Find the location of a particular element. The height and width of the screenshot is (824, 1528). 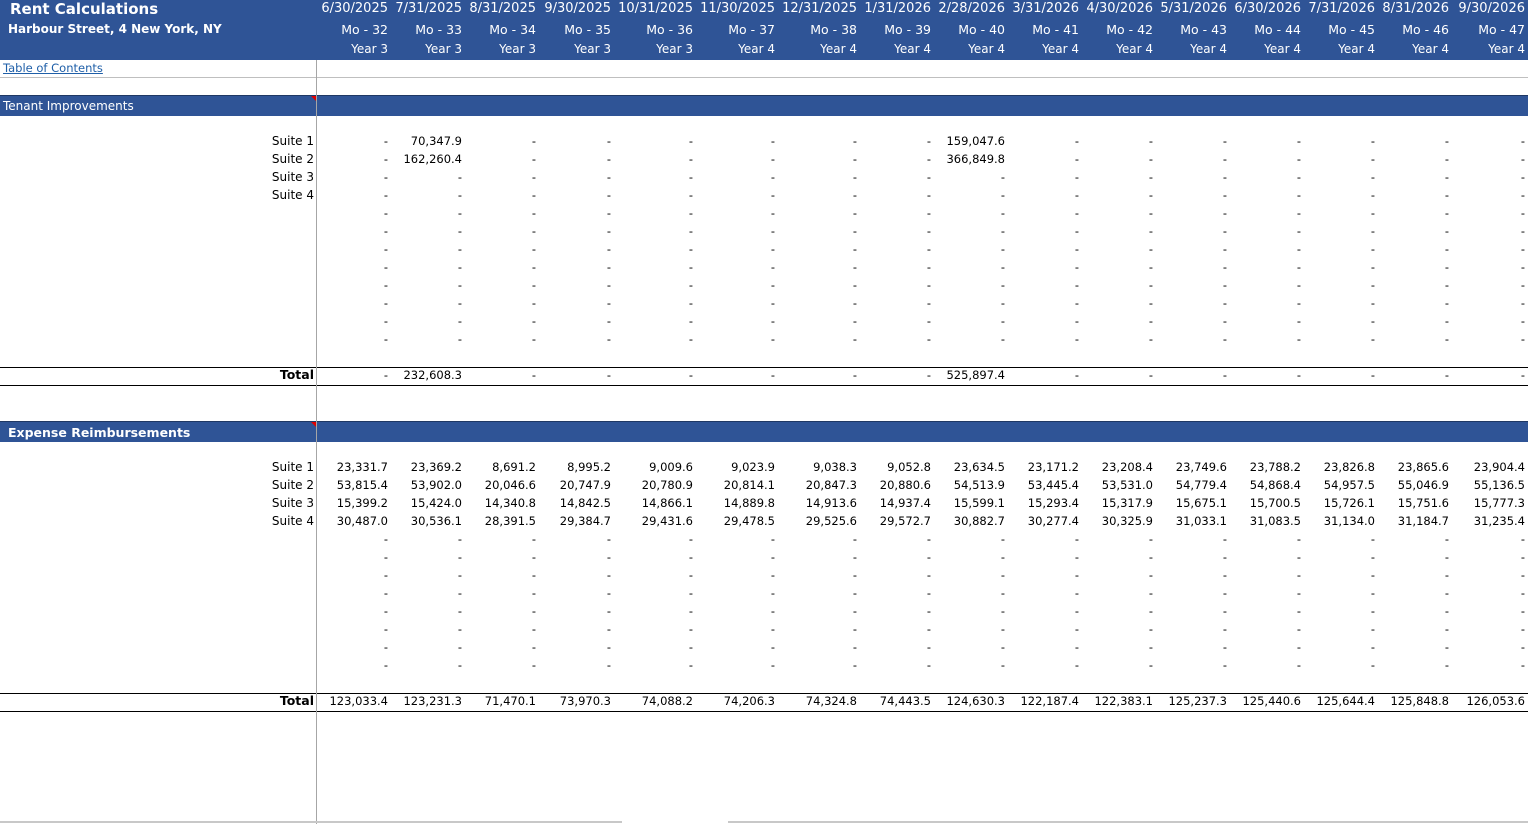

table-cell: 55,046.9 is located at coordinates (1423, 485).